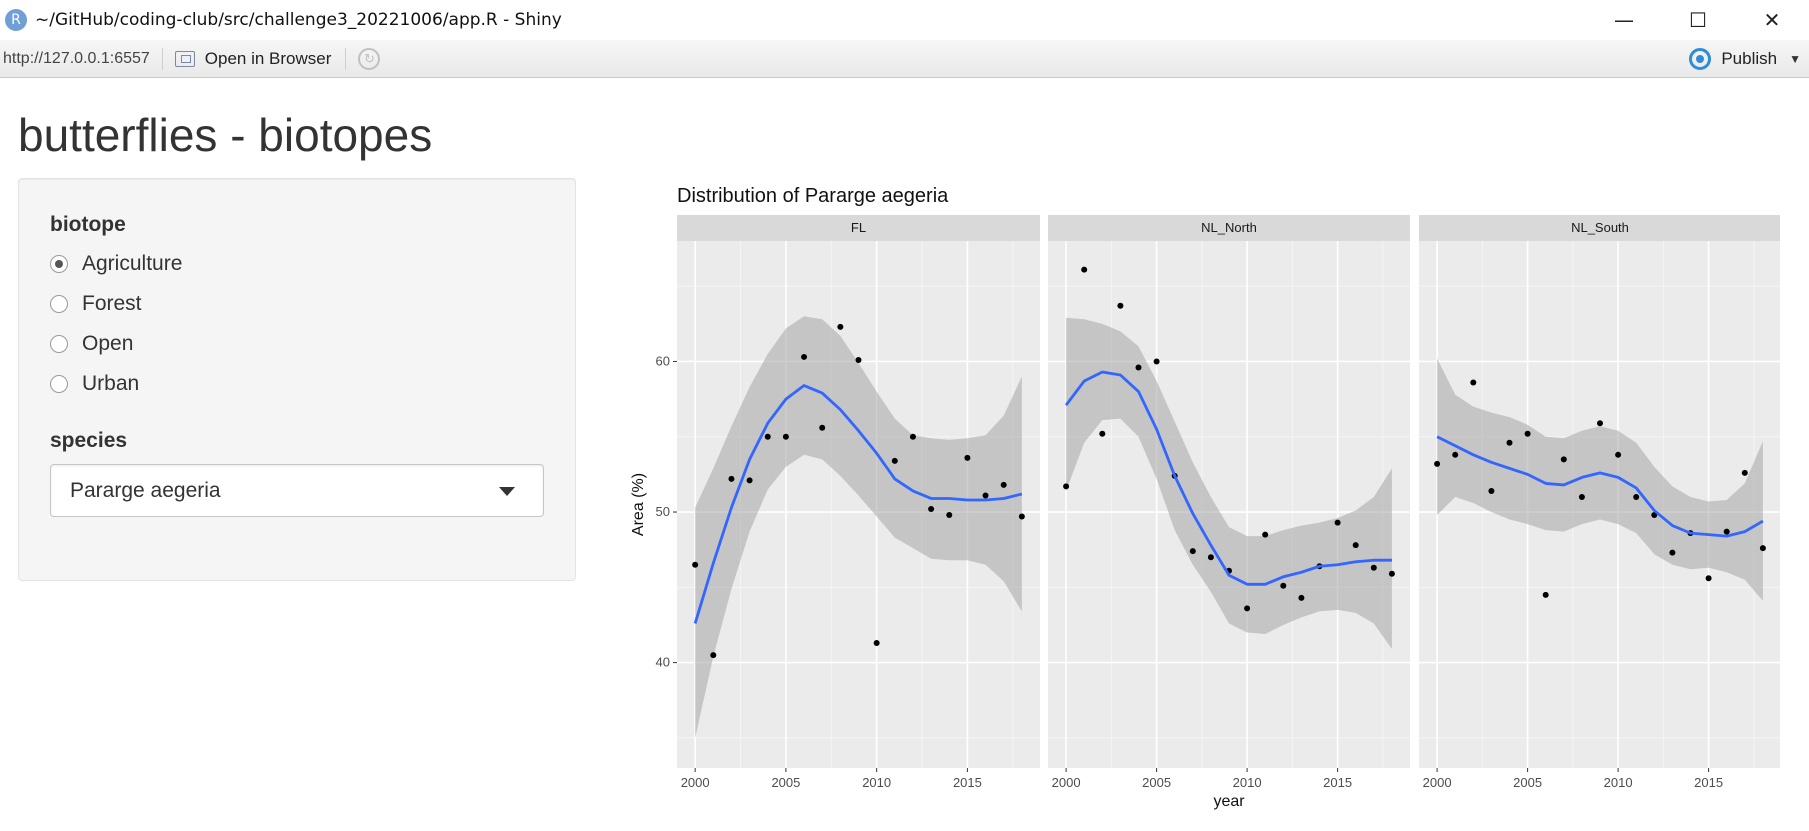 This screenshot has height=831, width=1809. Describe the element at coordinates (88, 224) in the screenshot. I see `biotope-label: biotope` at that location.